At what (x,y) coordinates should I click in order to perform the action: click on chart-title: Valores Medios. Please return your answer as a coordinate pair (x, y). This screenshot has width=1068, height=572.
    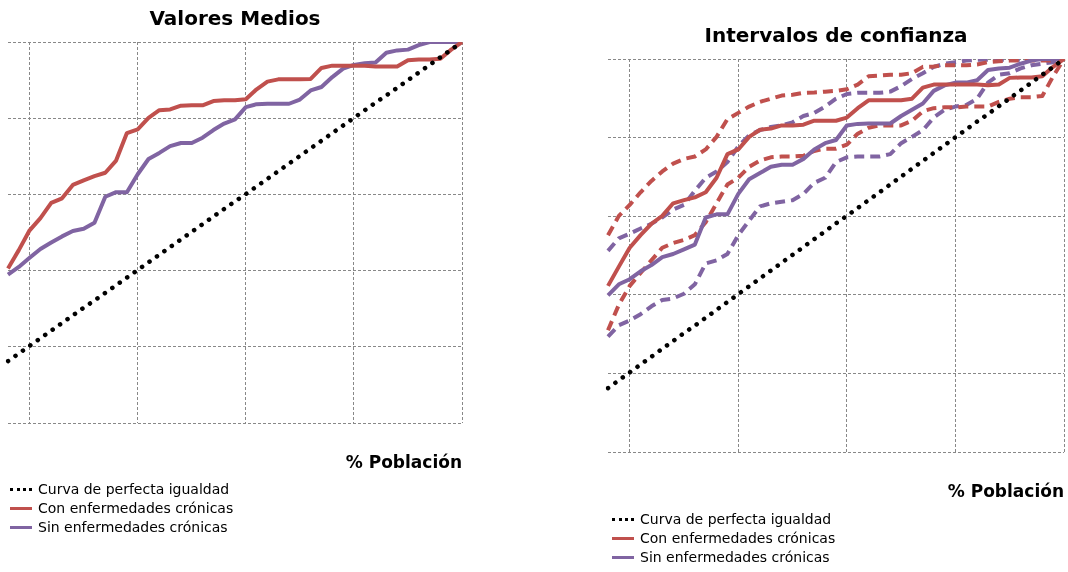
    Looking at the image, I should click on (235, 18).